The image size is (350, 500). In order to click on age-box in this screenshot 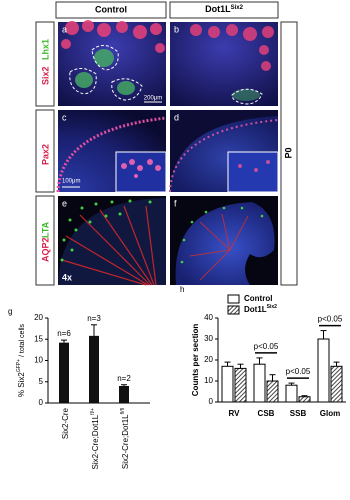, I will do `click(289, 153)`.